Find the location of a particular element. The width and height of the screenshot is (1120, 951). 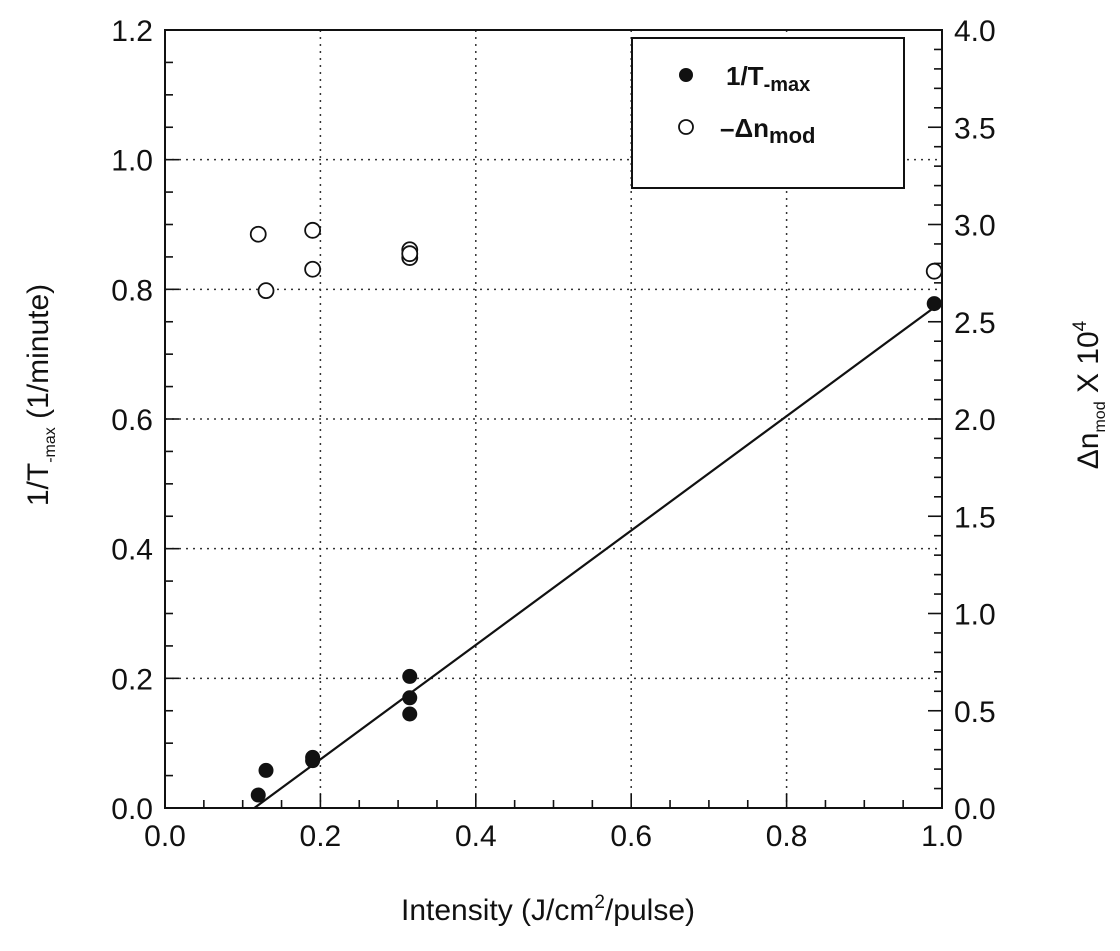

x-tick-label: 0.2 is located at coordinates (321, 836).